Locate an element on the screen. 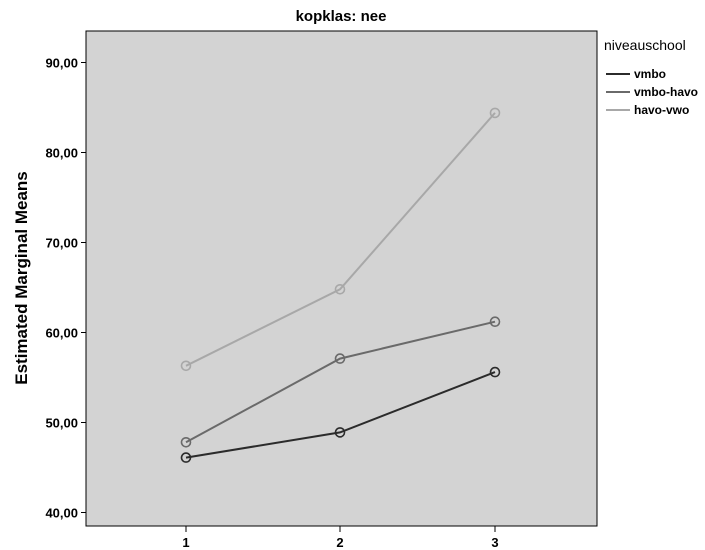  x-tick-label: 2 is located at coordinates (339, 542).